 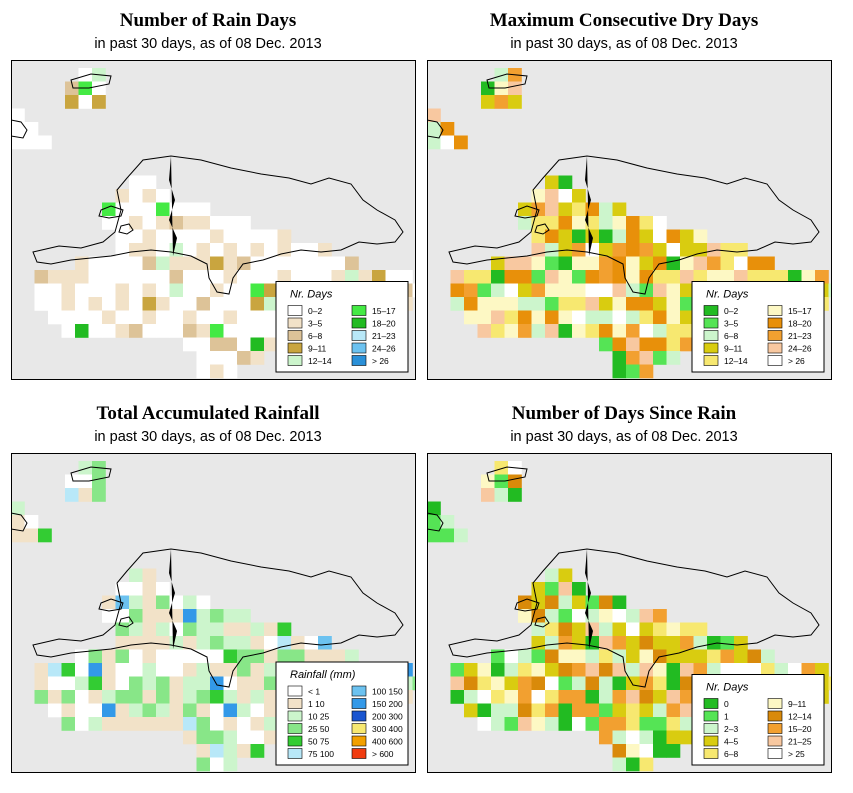 I want to click on country-border, so click(x=173, y=206).